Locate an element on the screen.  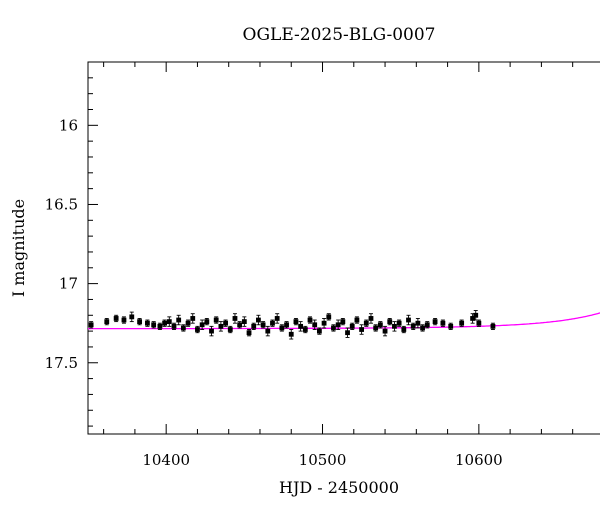
x-tick-label: 10400 is located at coordinates (166, 460).